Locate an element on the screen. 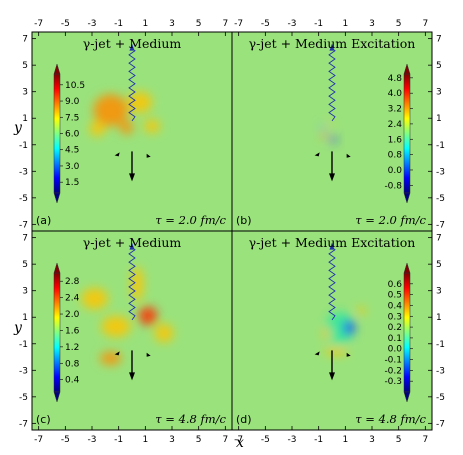 This screenshot has height=455, width=463. y-tick-label-right: -3 is located at coordinates (440, 172).